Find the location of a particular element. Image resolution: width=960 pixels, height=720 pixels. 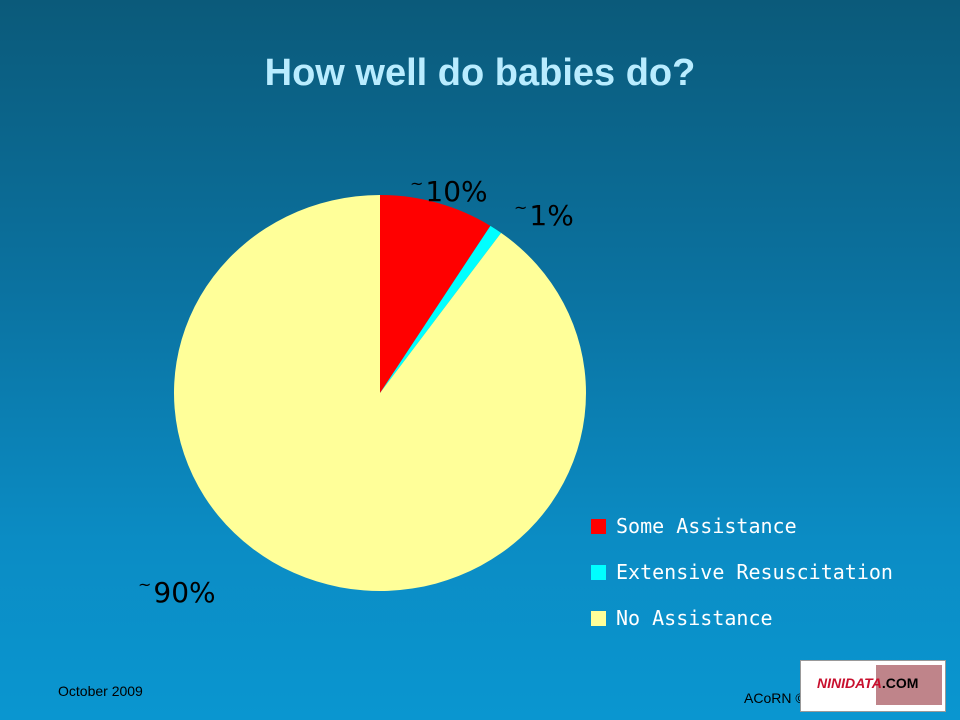

legend-label: Extensive Resuscitation is located at coordinates (754, 572).